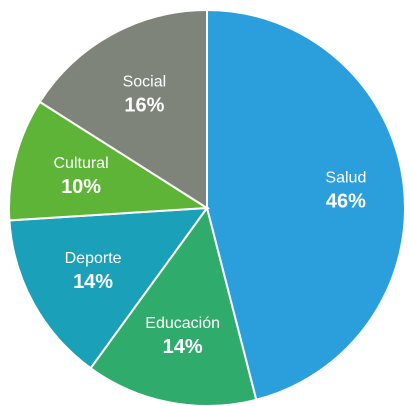 This screenshot has width=409, height=406. I want to click on pie-slice, so click(109, 161).